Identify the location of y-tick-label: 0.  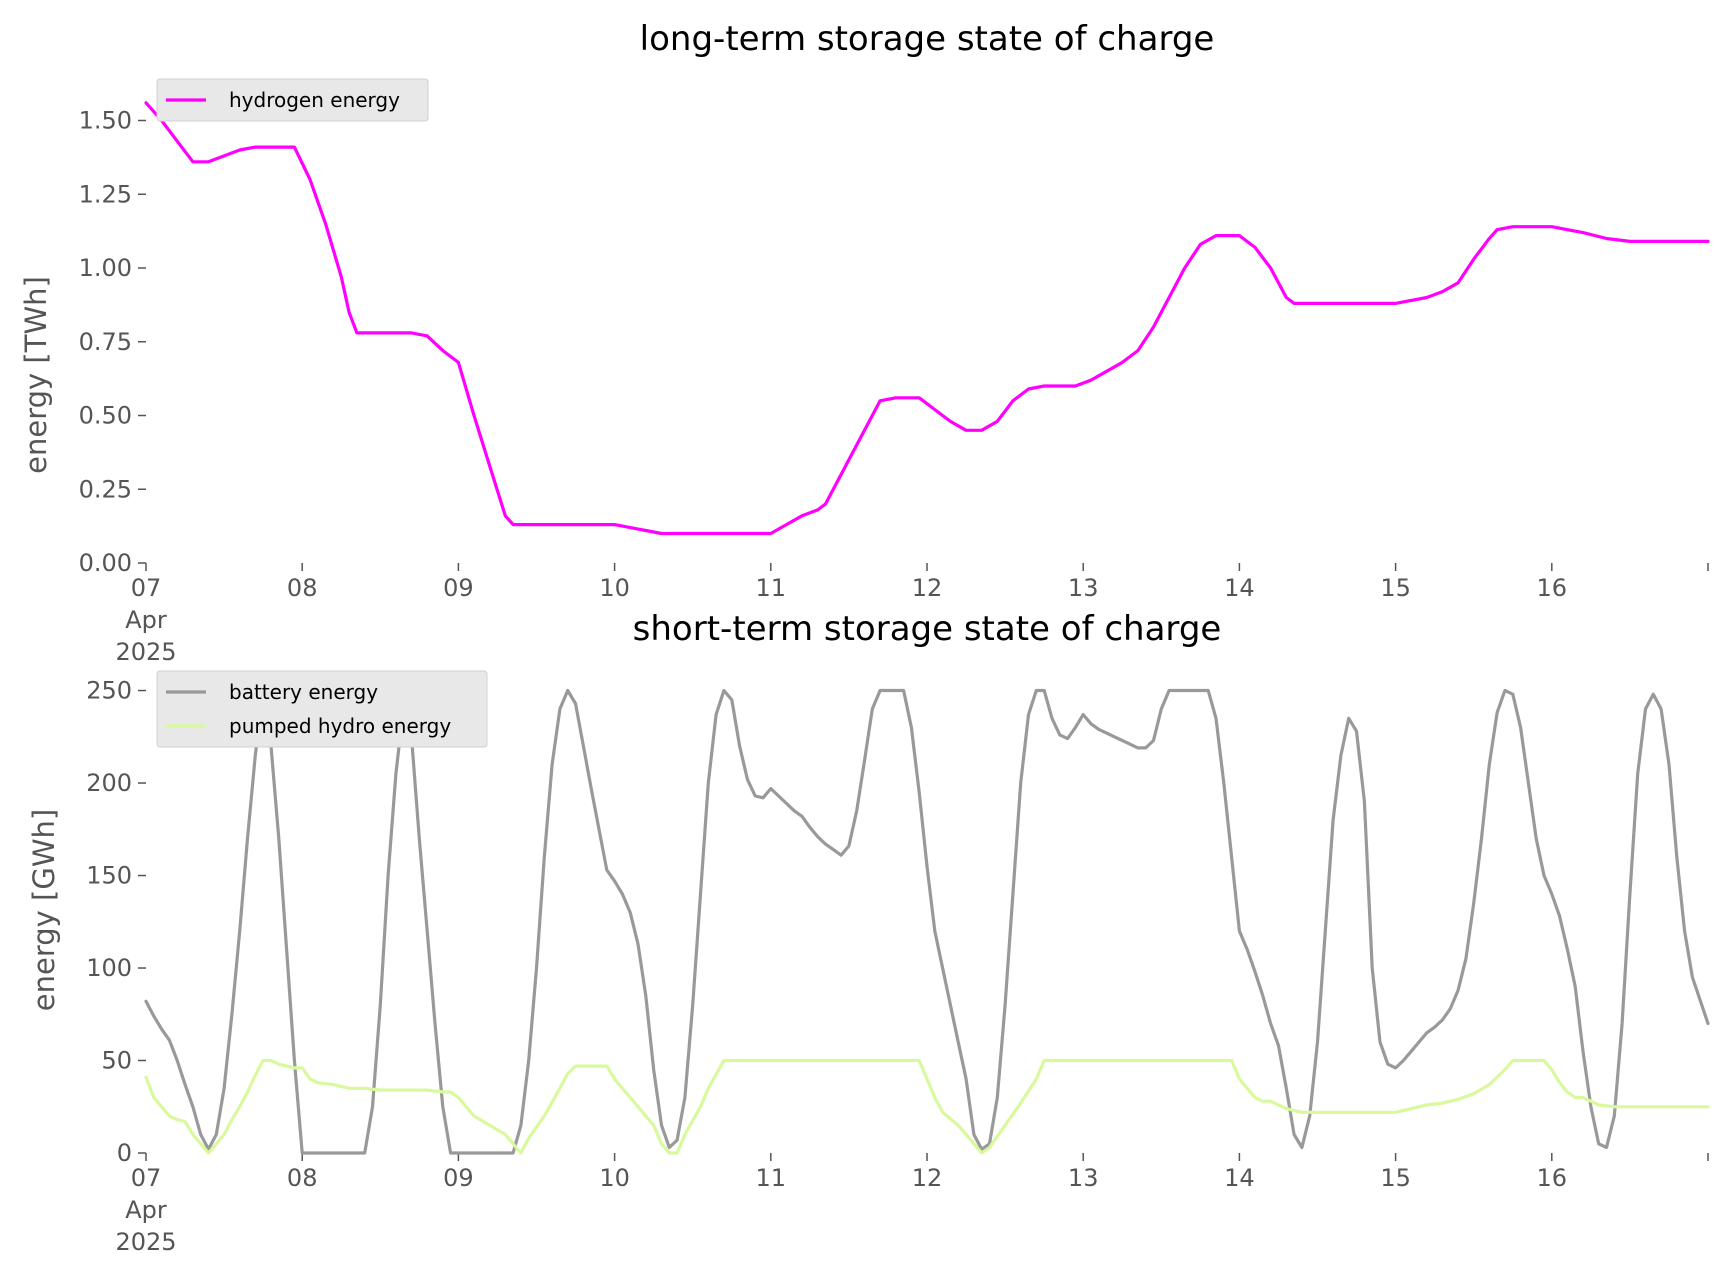
(124, 1153).